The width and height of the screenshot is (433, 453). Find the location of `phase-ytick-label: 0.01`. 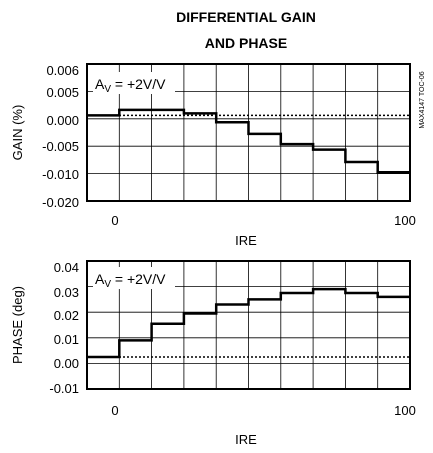

phase-ytick-label: 0.01 is located at coordinates (66, 339).